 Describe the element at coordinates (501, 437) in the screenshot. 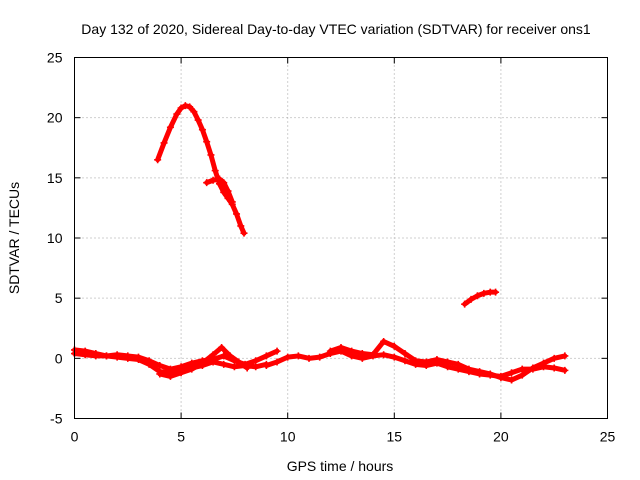

I see `x-tick-label: 20` at that location.